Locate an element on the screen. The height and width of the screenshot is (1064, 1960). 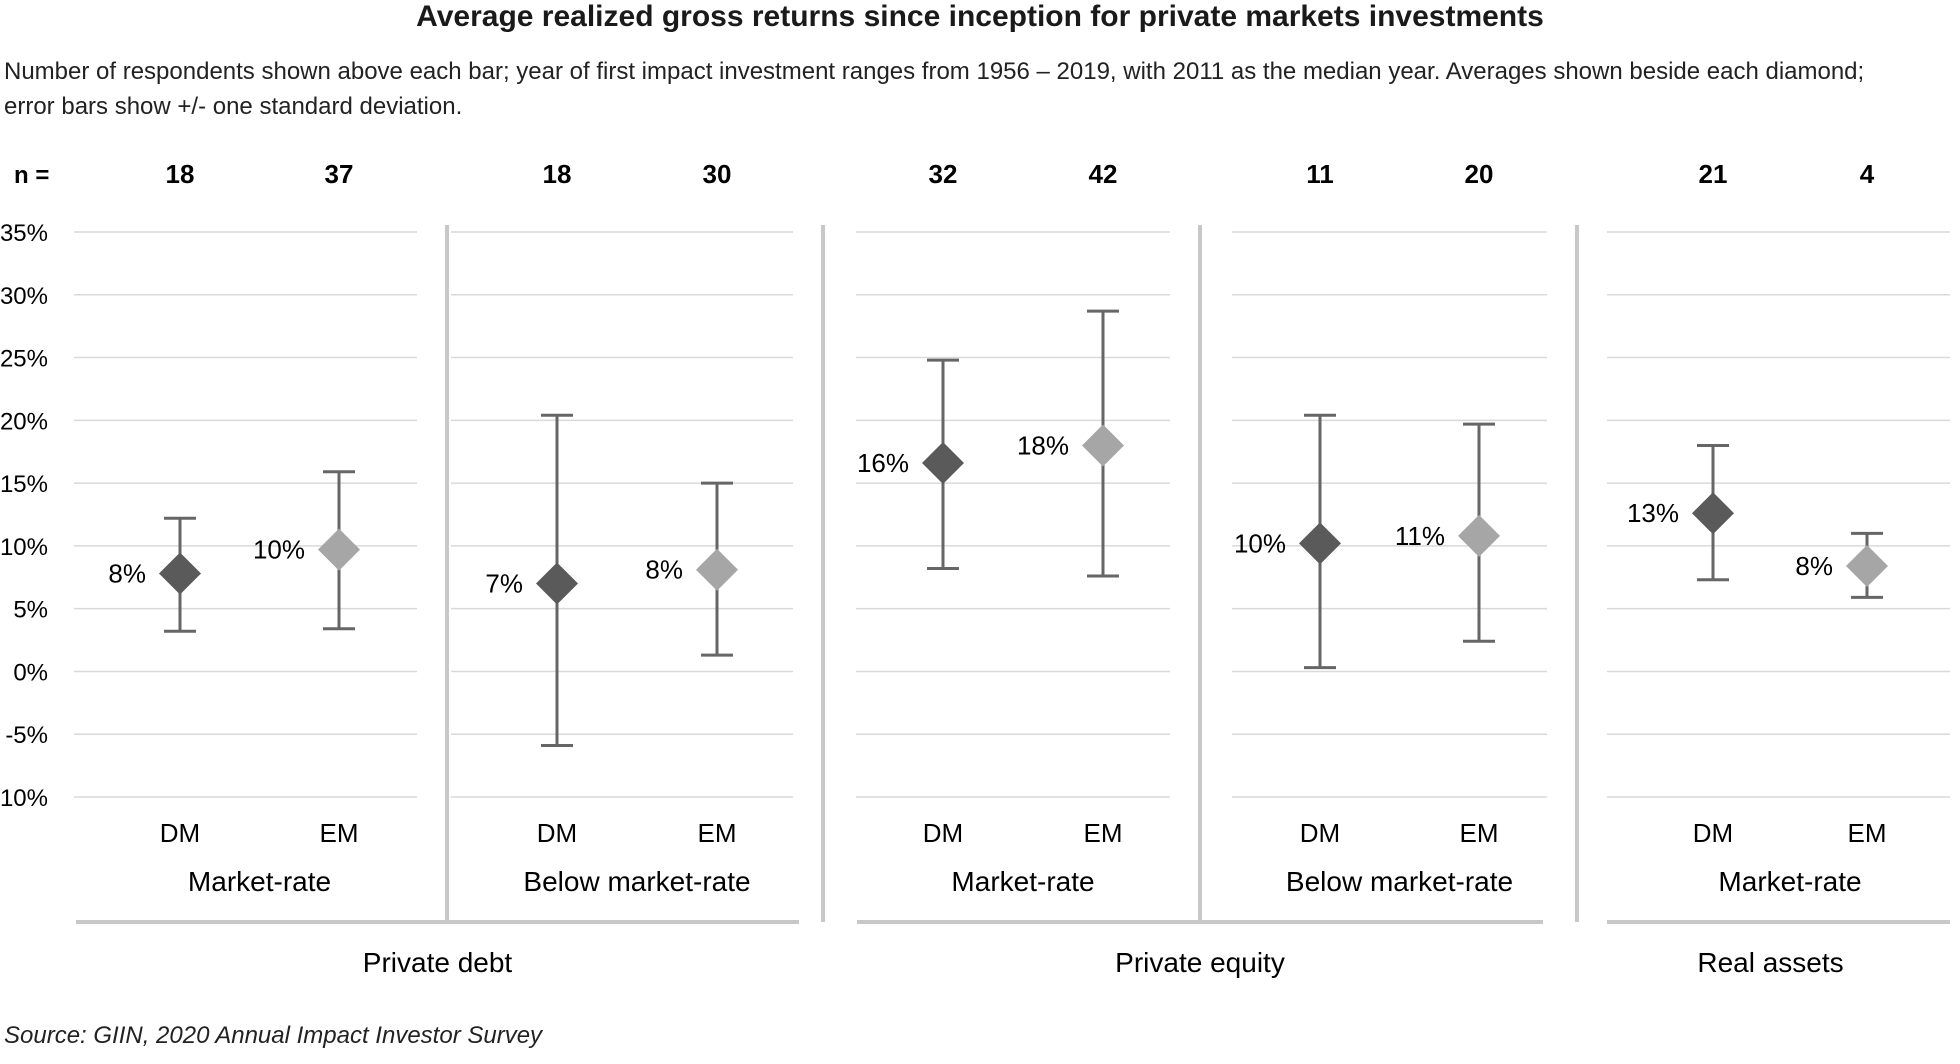
y-tick-label: 35% is located at coordinates (24, 233).